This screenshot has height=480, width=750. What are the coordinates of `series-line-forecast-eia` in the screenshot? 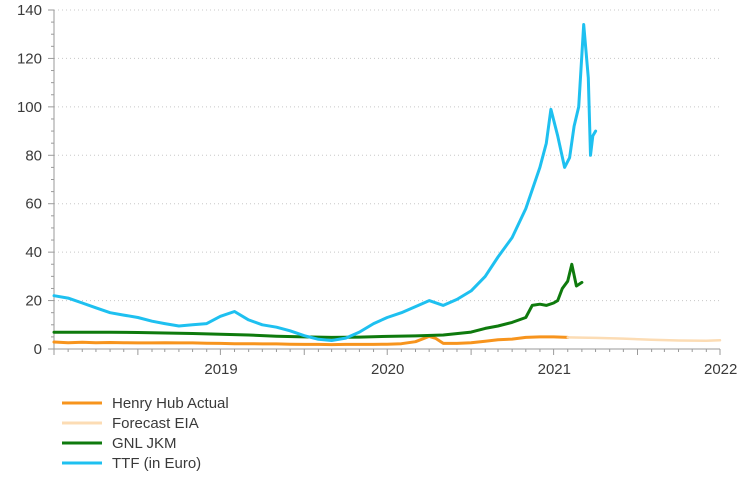 It's located at (644, 339).